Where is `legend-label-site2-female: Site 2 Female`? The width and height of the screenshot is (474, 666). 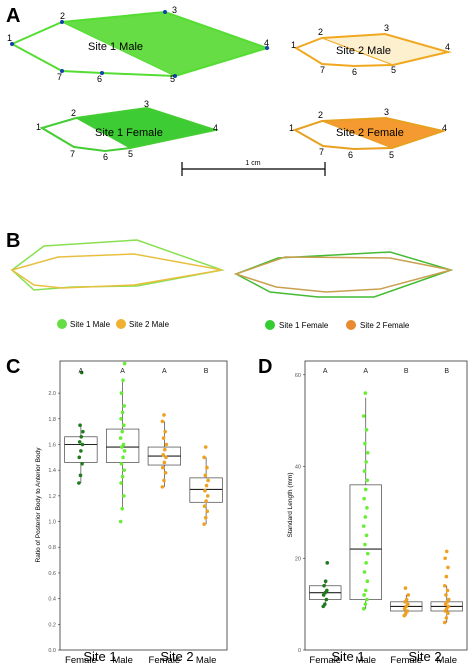 legend-label-site2-female: Site 2 Female is located at coordinates (385, 325).